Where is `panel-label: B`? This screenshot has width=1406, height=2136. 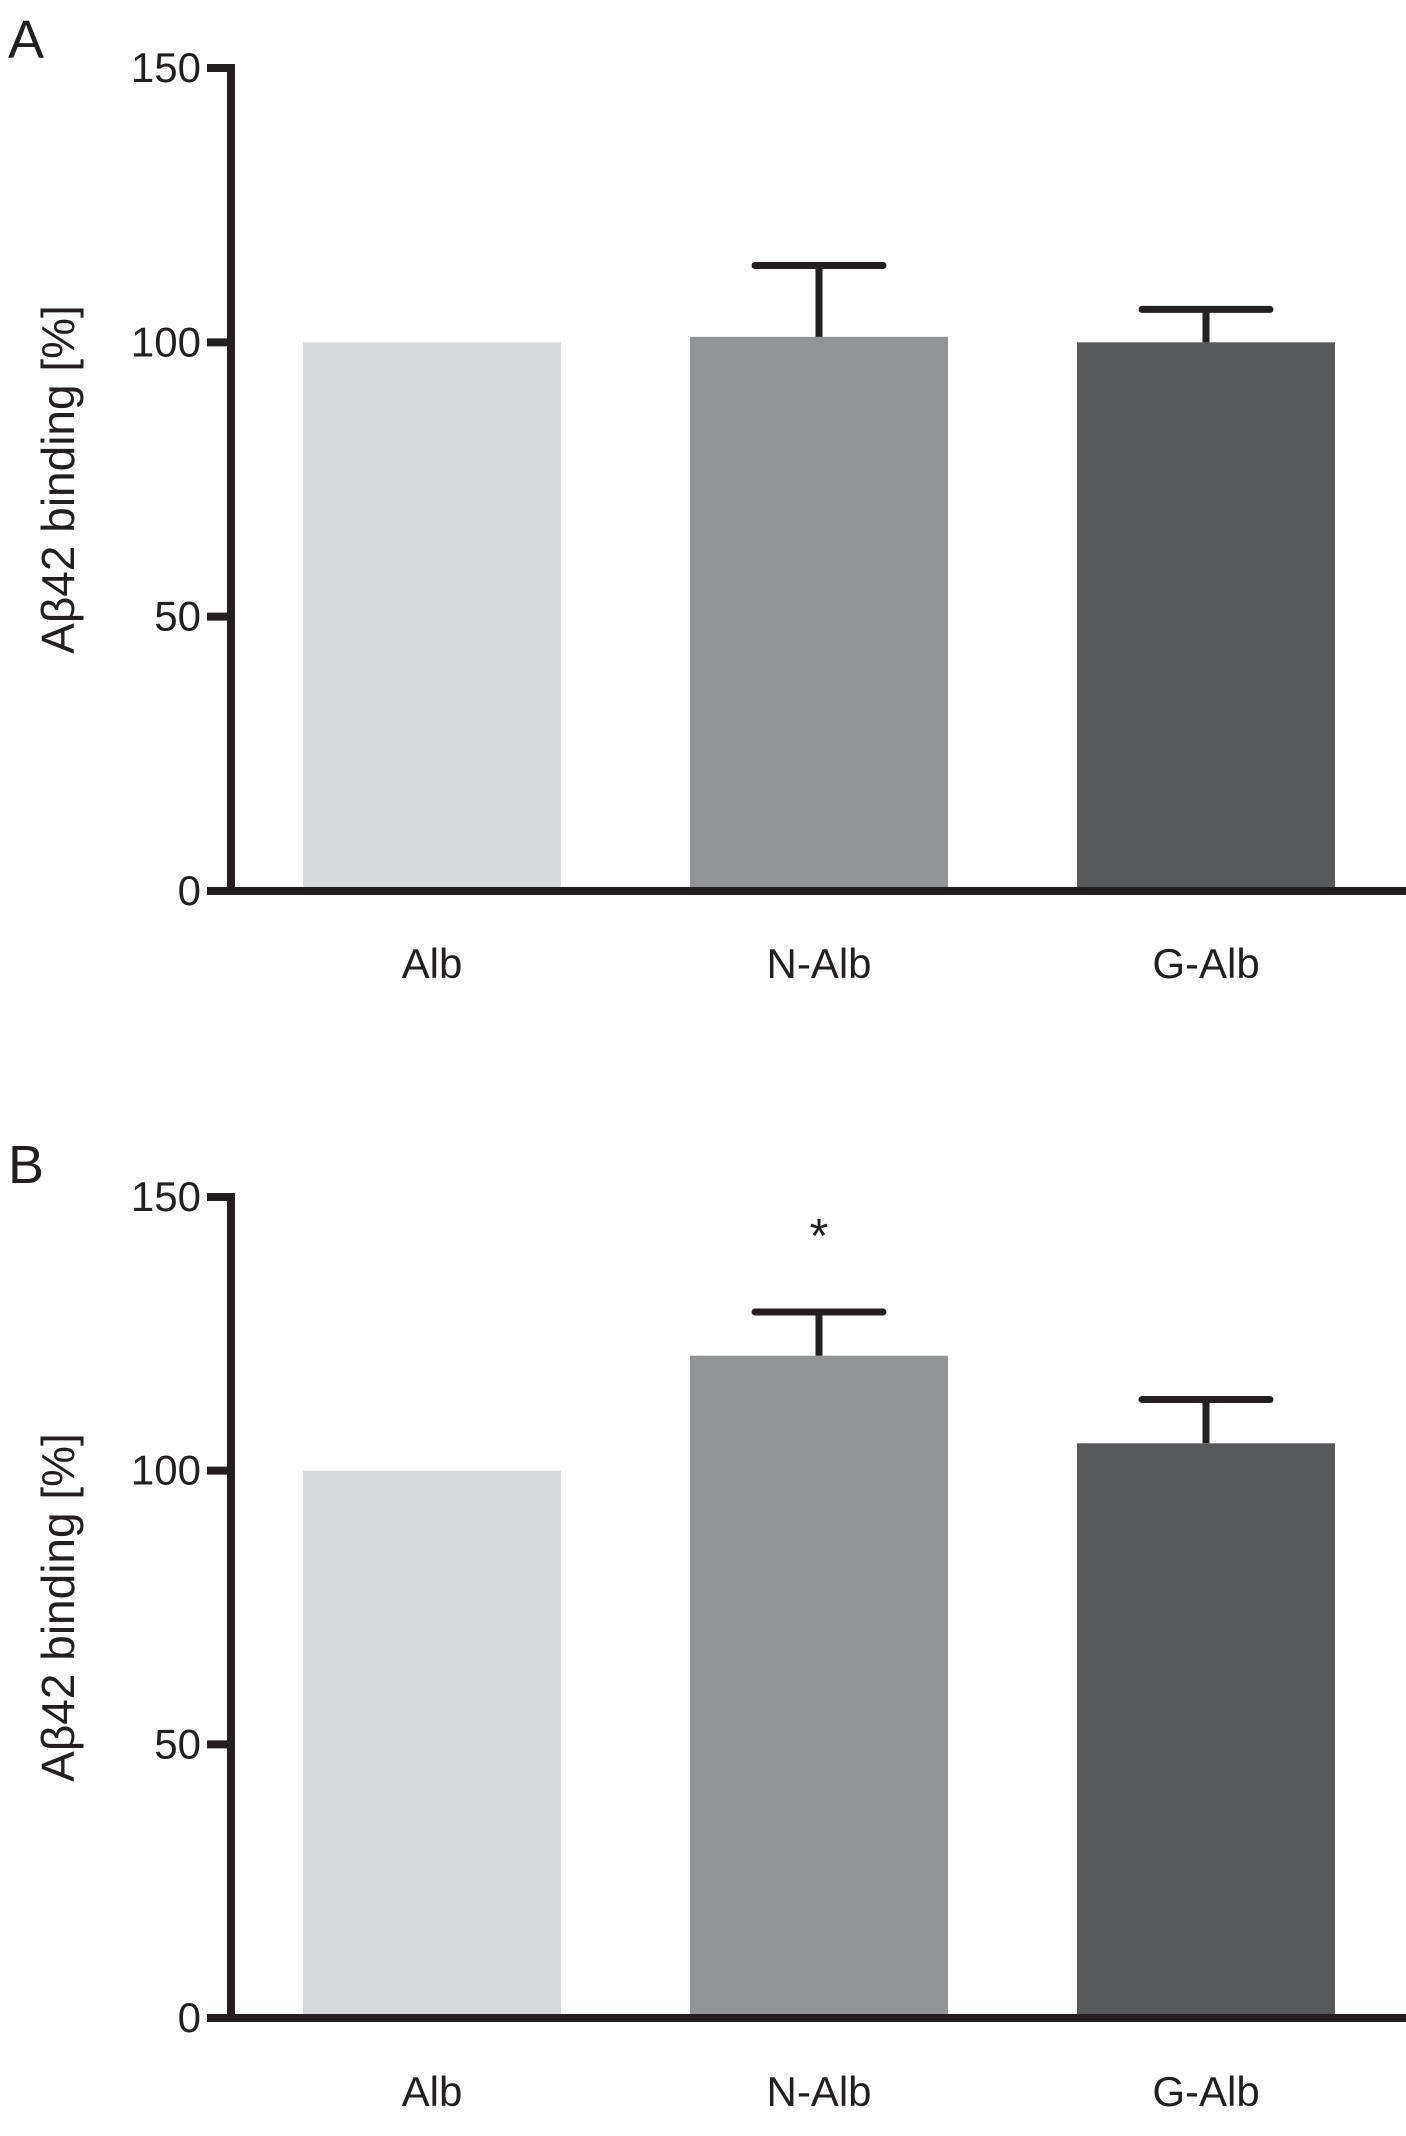 panel-label: B is located at coordinates (26, 1165).